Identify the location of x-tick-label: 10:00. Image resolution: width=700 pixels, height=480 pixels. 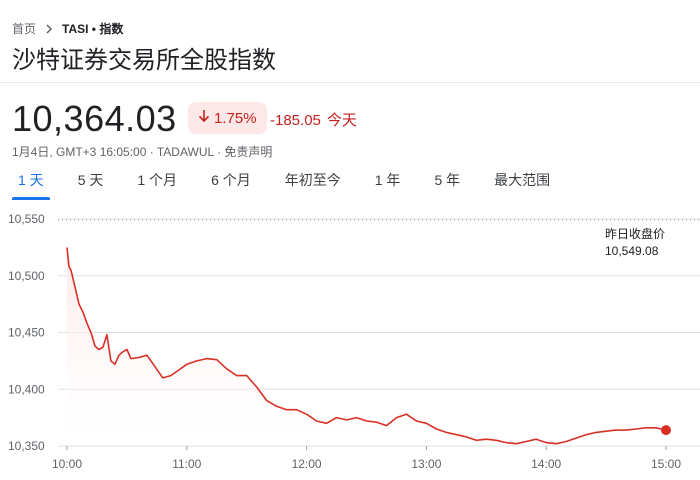
(67, 464).